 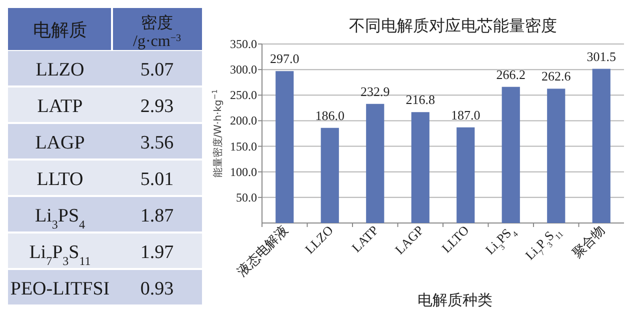 I want to click on data-label: 216.8, so click(x=420, y=100).